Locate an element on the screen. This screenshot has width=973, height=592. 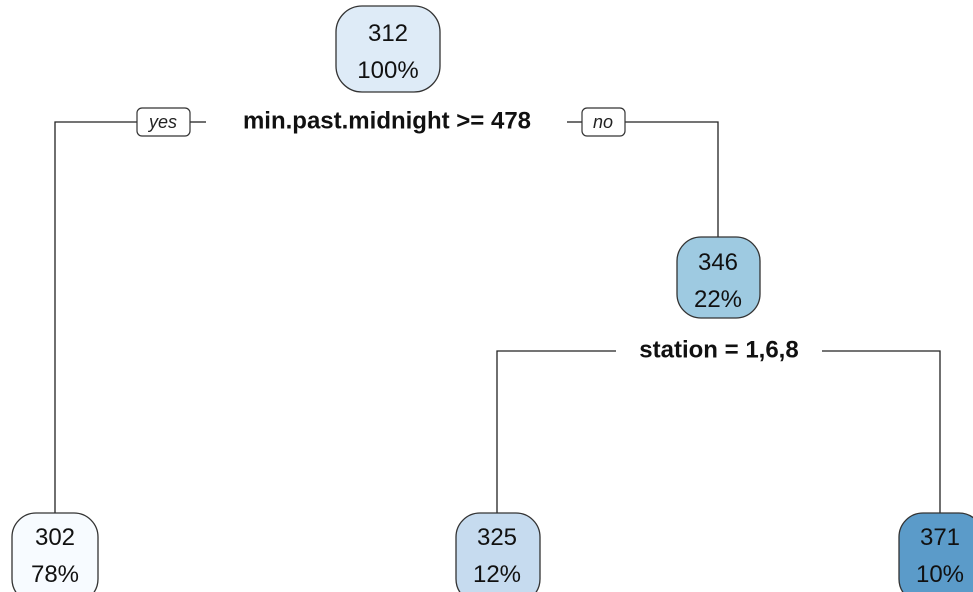
split-label: min.past.midnight >= 478 is located at coordinates (387, 120).